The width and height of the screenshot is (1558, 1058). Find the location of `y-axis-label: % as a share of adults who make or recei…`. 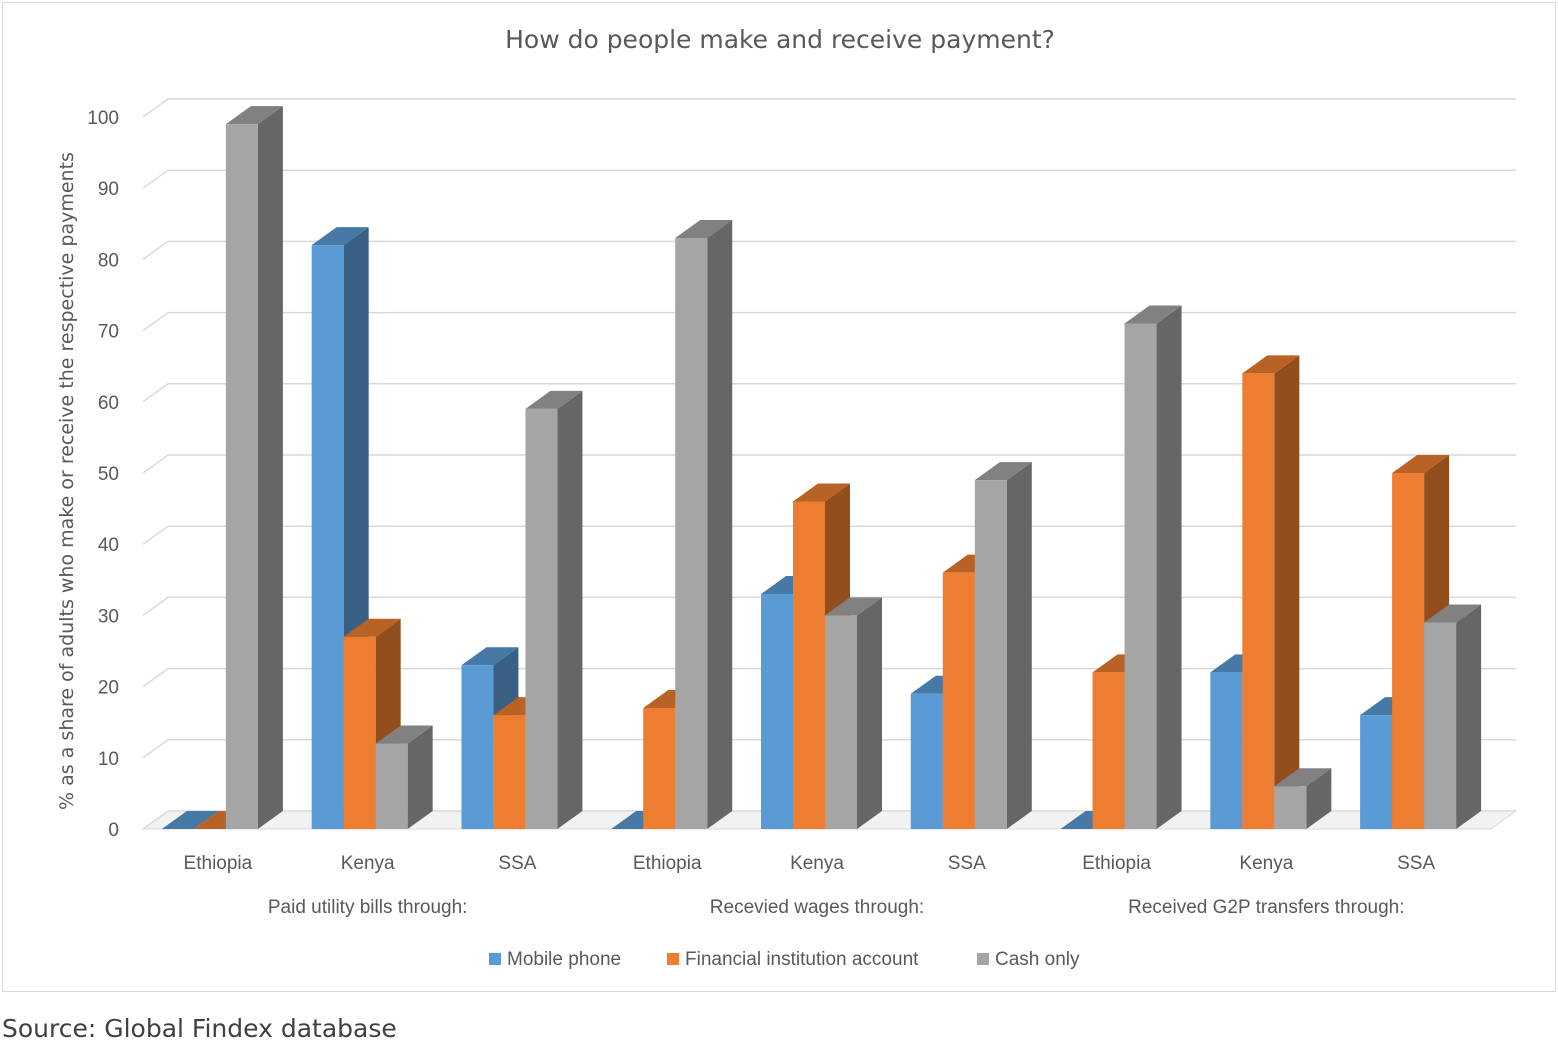

y-axis-label: % as a share of adults who make or recei… is located at coordinates (67, 481).